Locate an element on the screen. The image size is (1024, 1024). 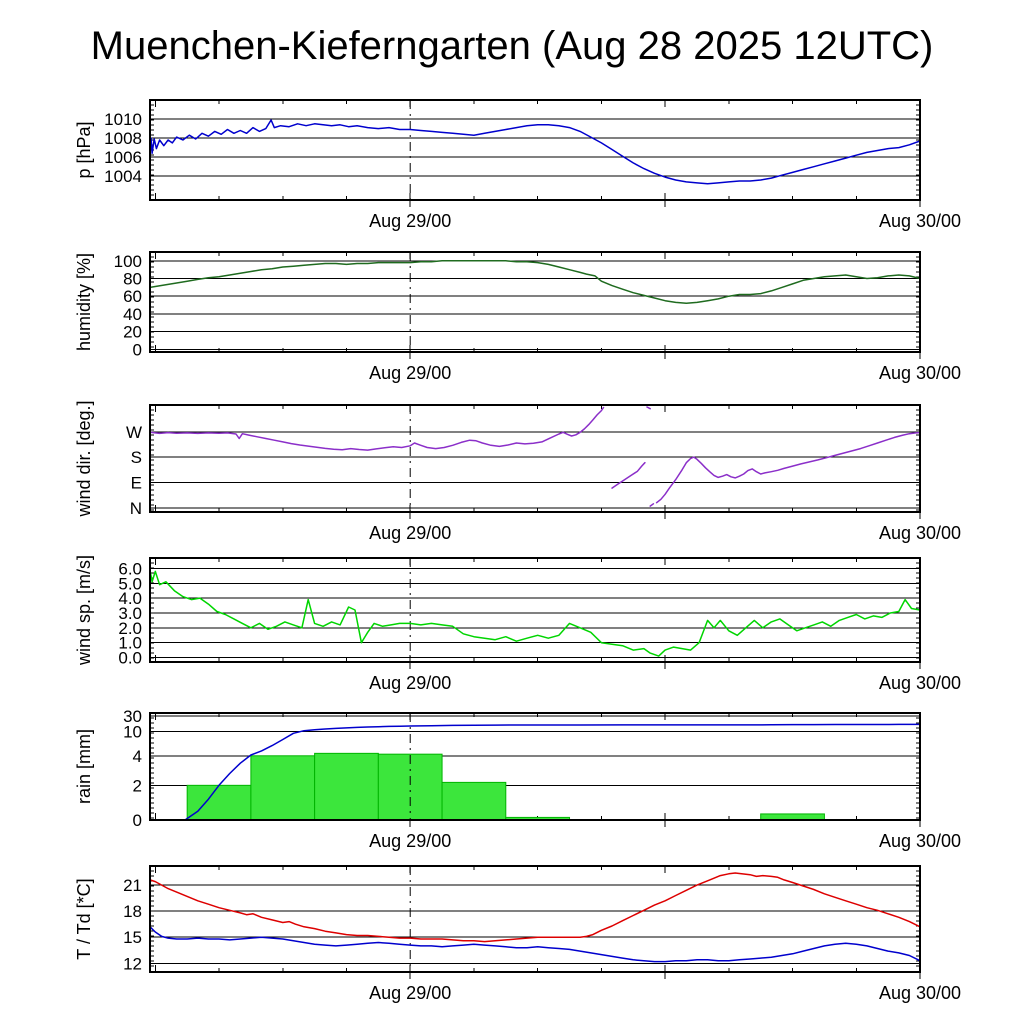
y-tick-label: 20 is located at coordinates (132, 332).